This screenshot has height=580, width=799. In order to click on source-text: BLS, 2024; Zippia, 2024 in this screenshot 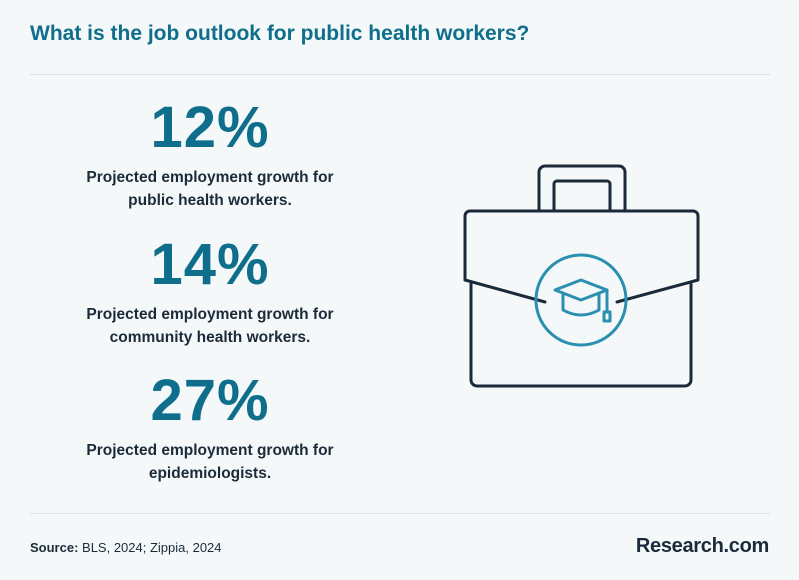, I will do `click(152, 547)`.